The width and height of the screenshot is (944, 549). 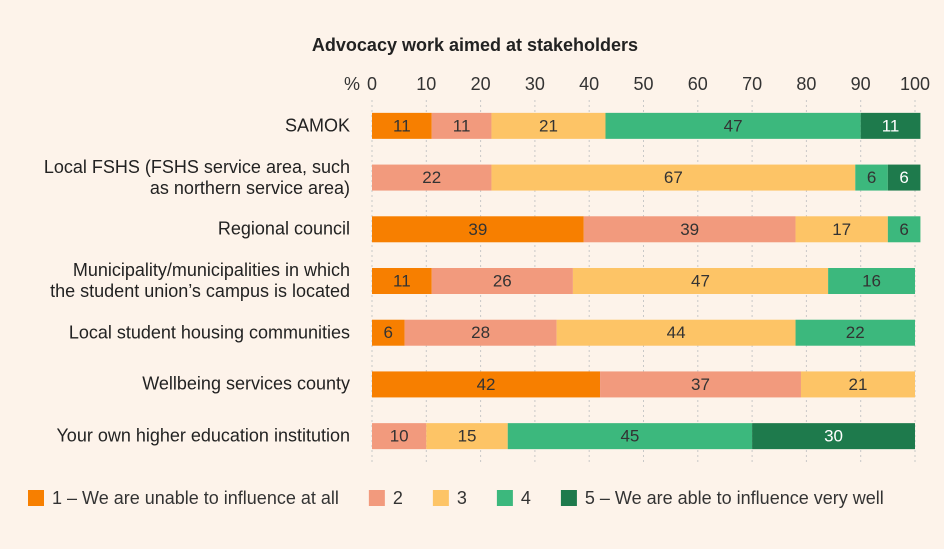 I want to click on legend-label: 2, so click(x=398, y=498).